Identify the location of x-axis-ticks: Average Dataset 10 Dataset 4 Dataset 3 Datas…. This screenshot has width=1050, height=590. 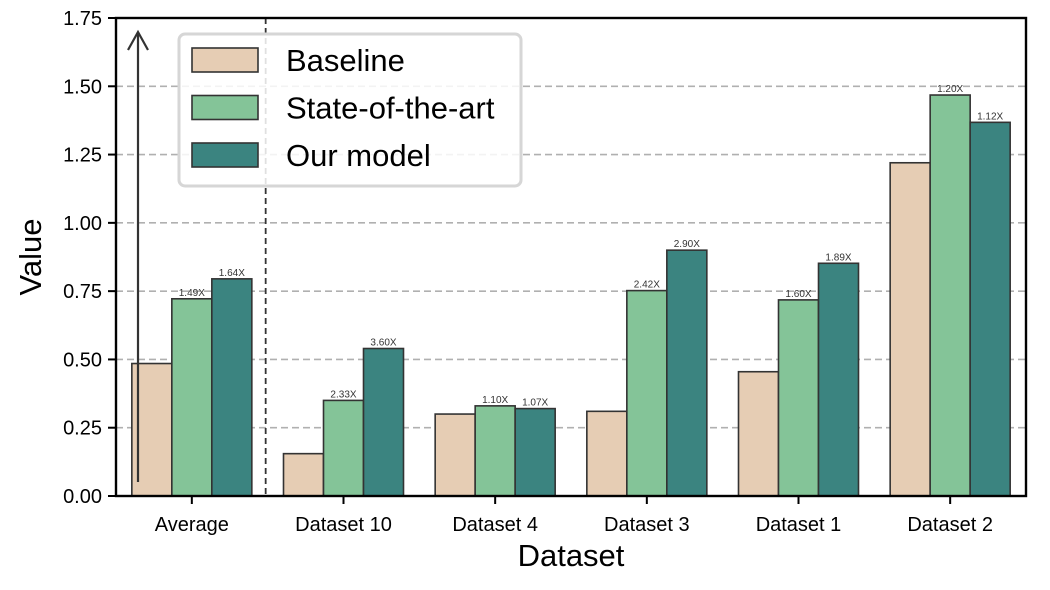
(574, 516).